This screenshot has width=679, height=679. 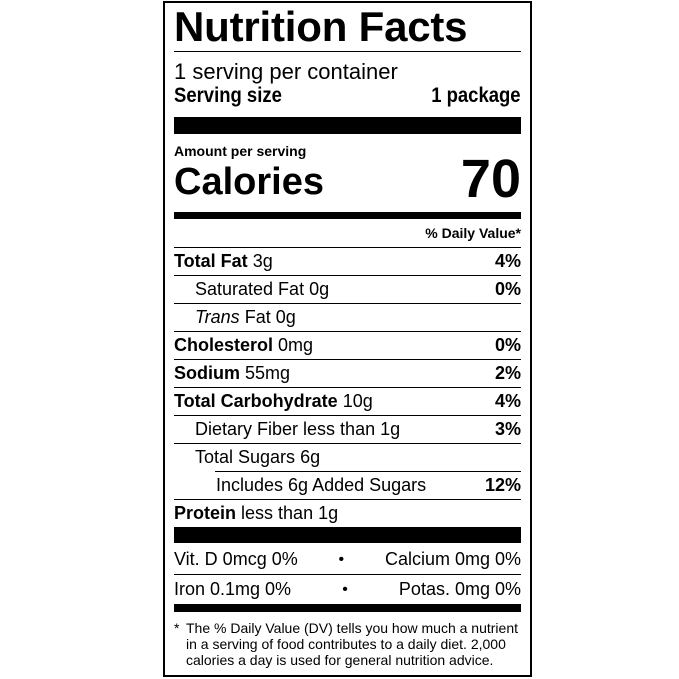 What do you see at coordinates (507, 373) in the screenshot?
I see `nutrient-dv: 2%` at bounding box center [507, 373].